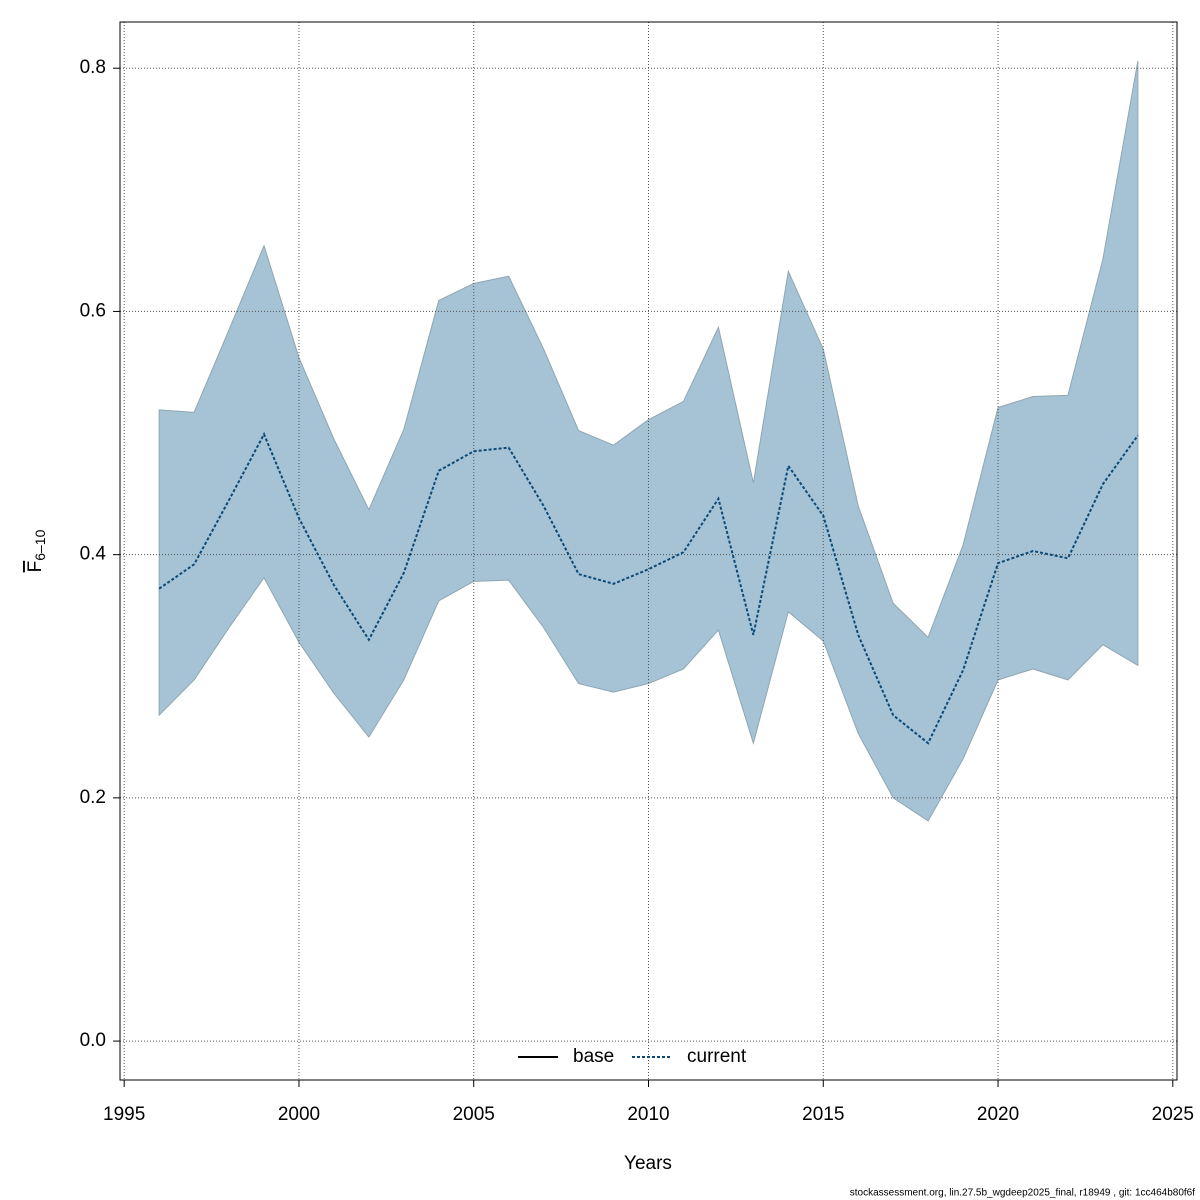 This screenshot has height=1200, width=1200. Describe the element at coordinates (1173, 1114) in the screenshot. I see `x-tick-label: 2025` at that location.